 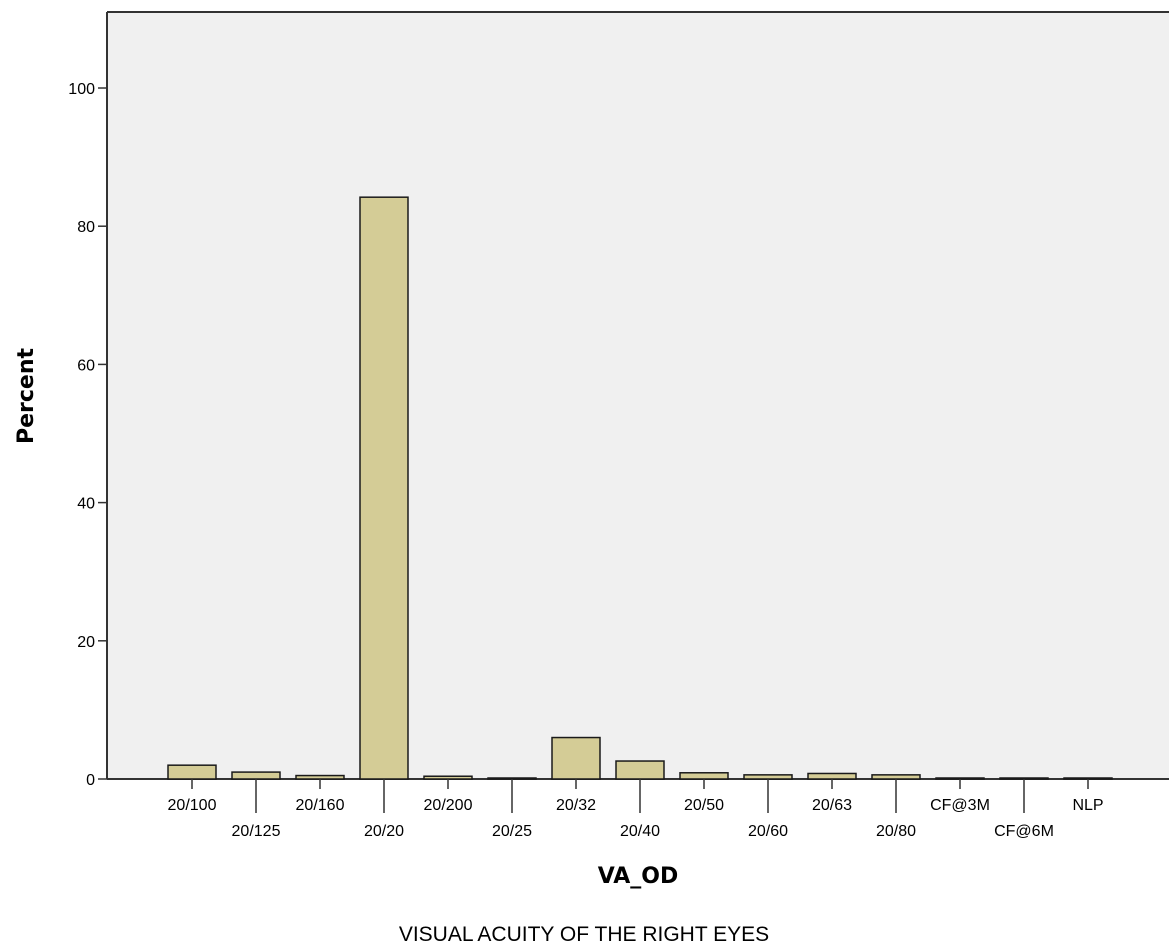 I want to click on x-tick-label: 20/160, so click(x=320, y=805).